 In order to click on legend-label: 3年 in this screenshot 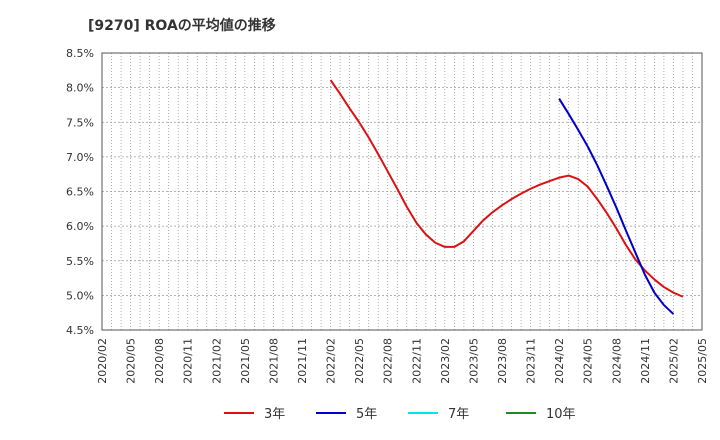, I will do `click(274, 414)`.